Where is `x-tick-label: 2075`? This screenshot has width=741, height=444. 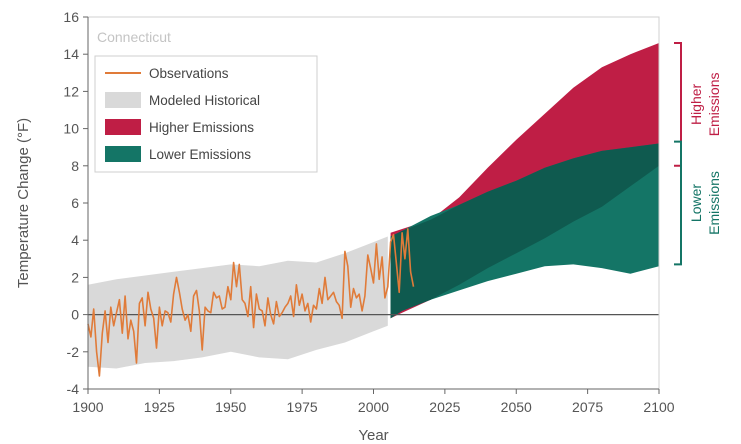
x-tick-label: 2075 is located at coordinates (587, 407).